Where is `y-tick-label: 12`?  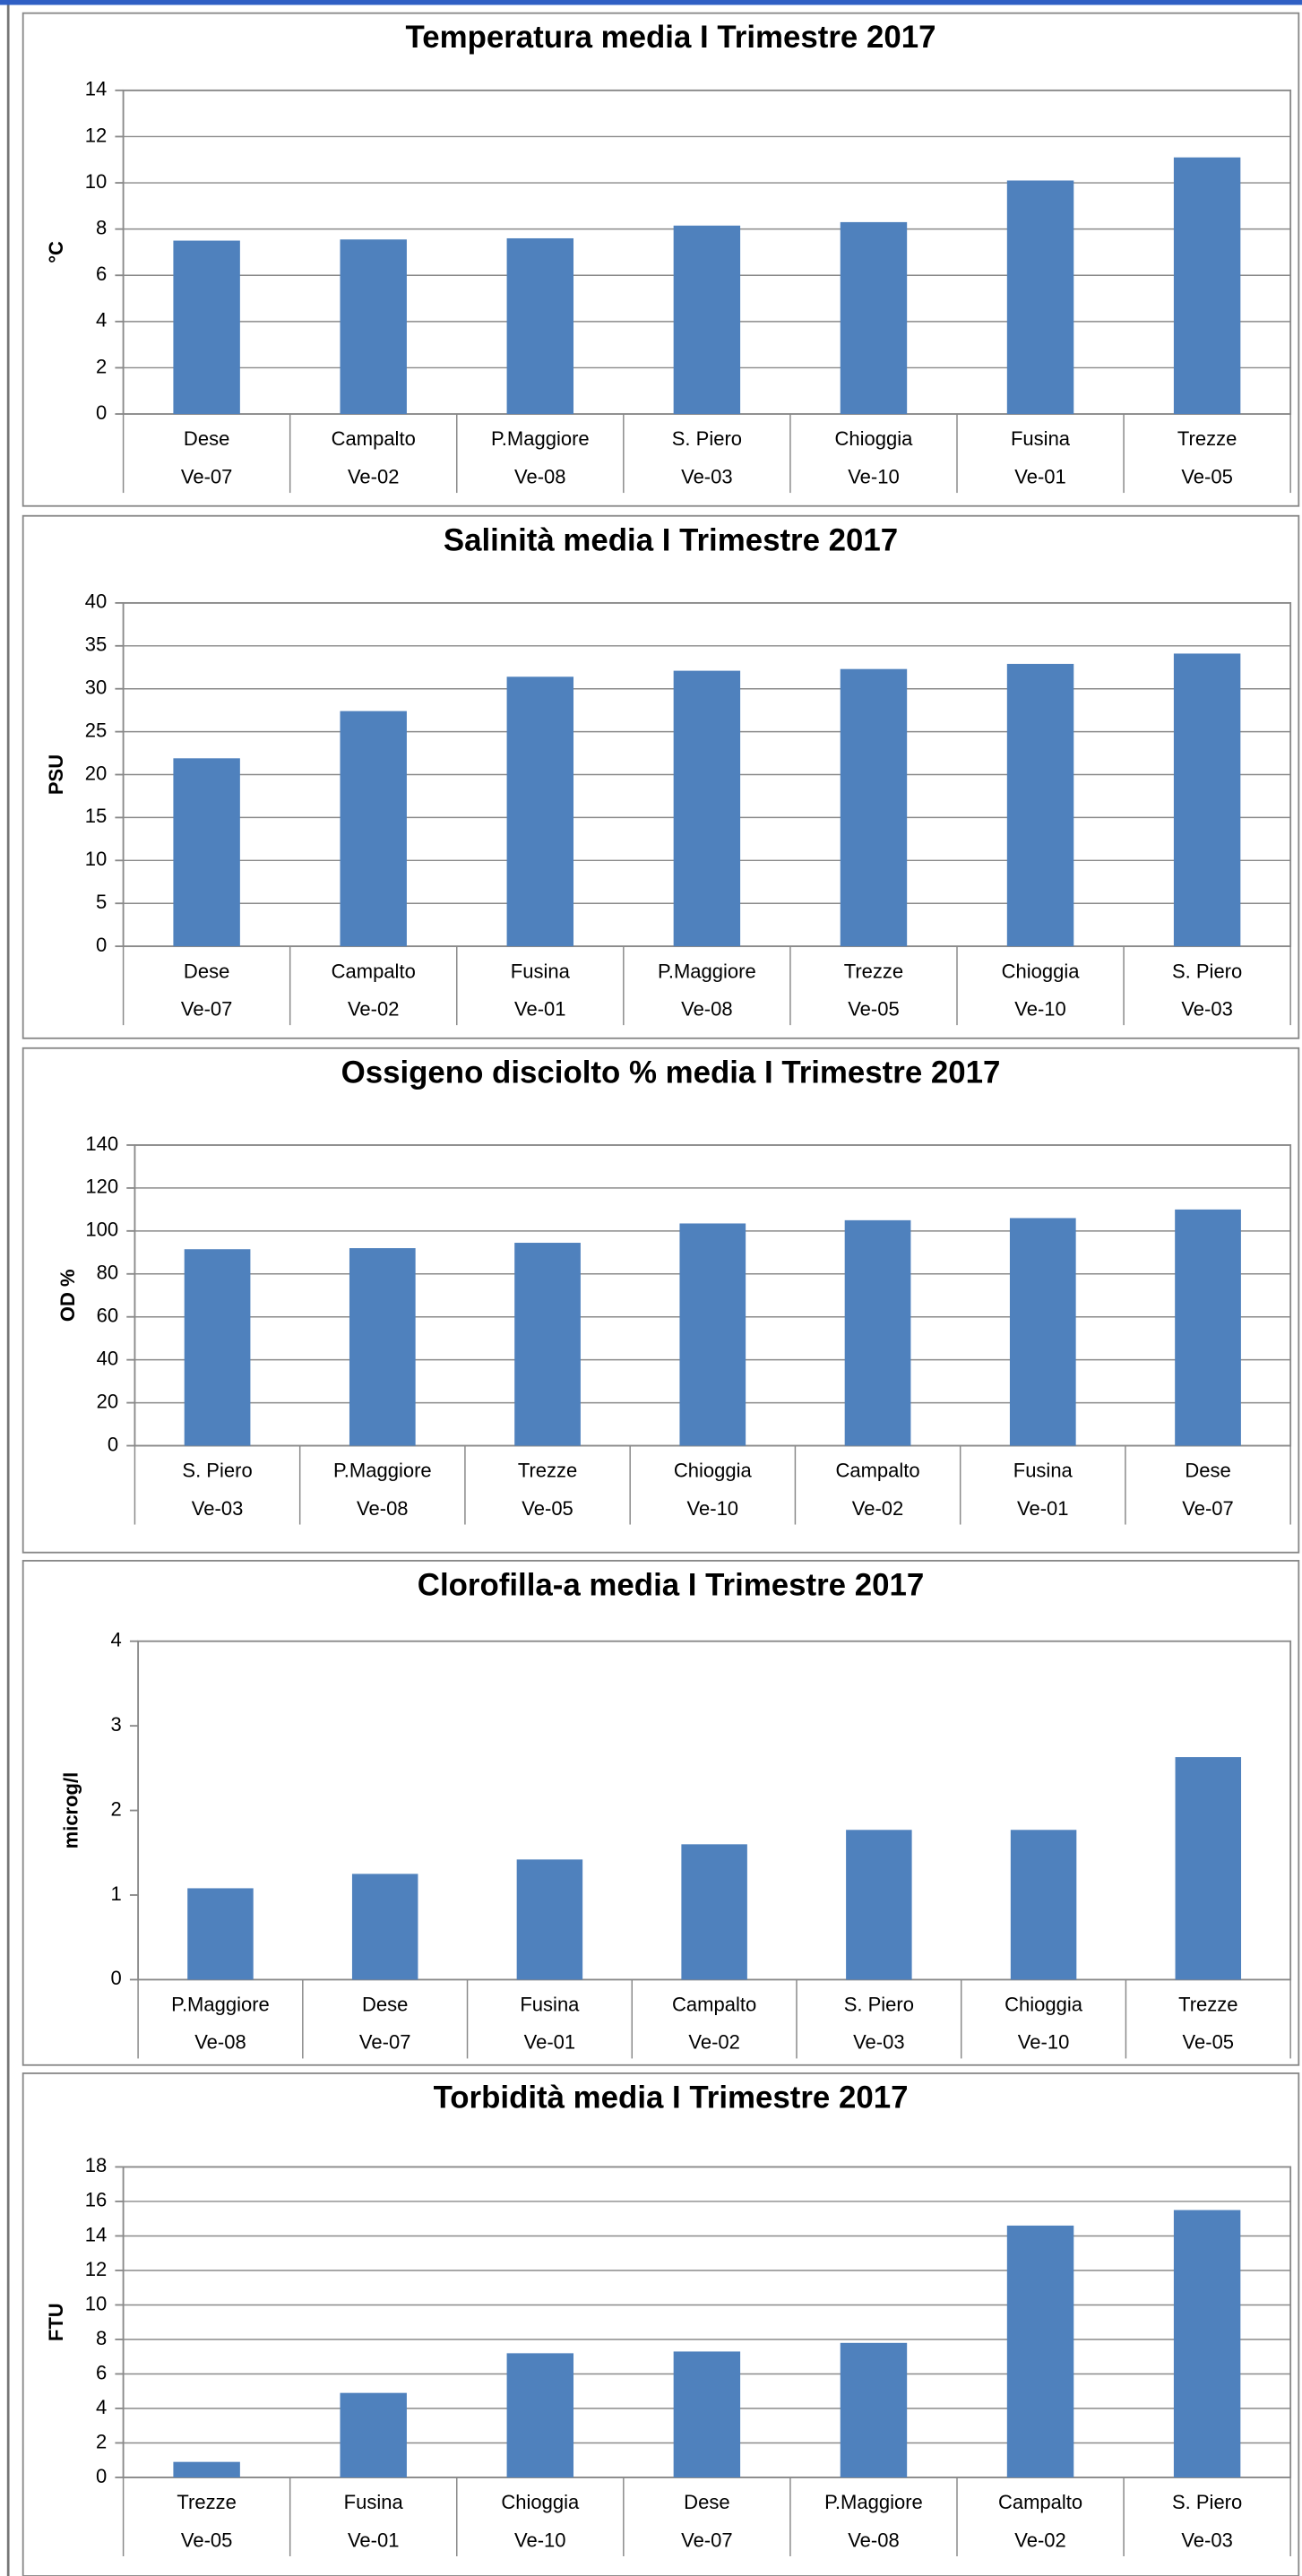
y-tick-label: 12 is located at coordinates (96, 2269).